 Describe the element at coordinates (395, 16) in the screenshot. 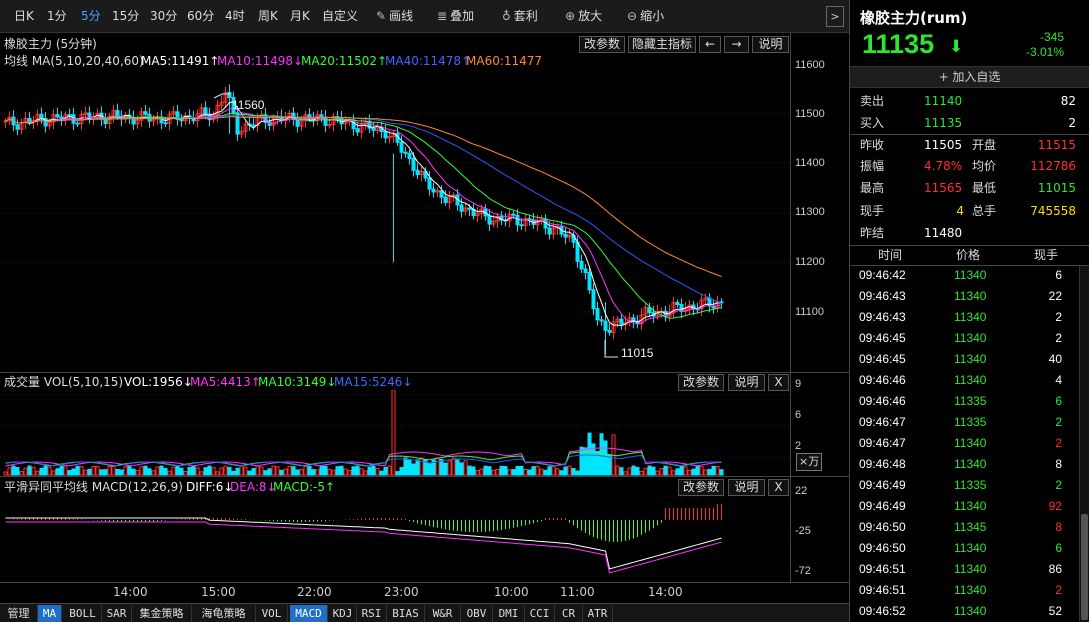

I see `draw-line-button: ✎ 画线` at that location.